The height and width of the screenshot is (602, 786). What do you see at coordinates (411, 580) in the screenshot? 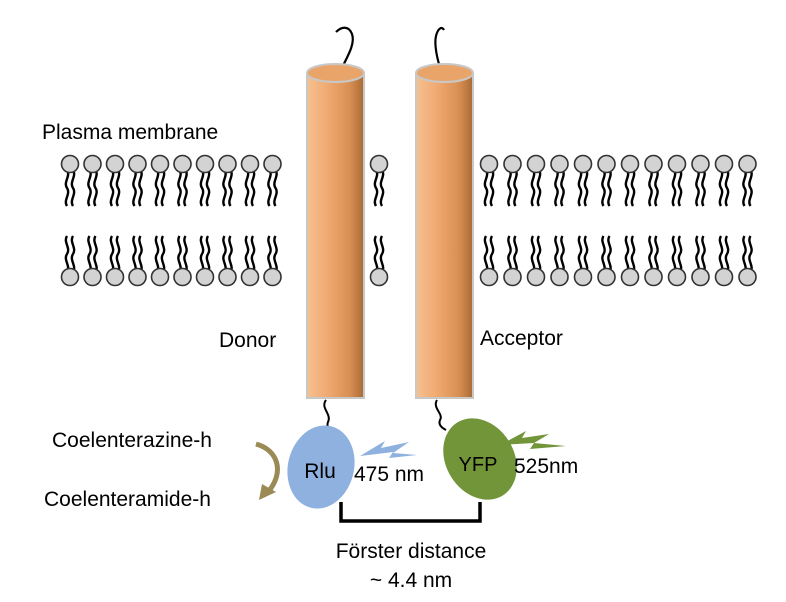
I see `forster-distance-value: ~ 4.4 nm` at bounding box center [411, 580].